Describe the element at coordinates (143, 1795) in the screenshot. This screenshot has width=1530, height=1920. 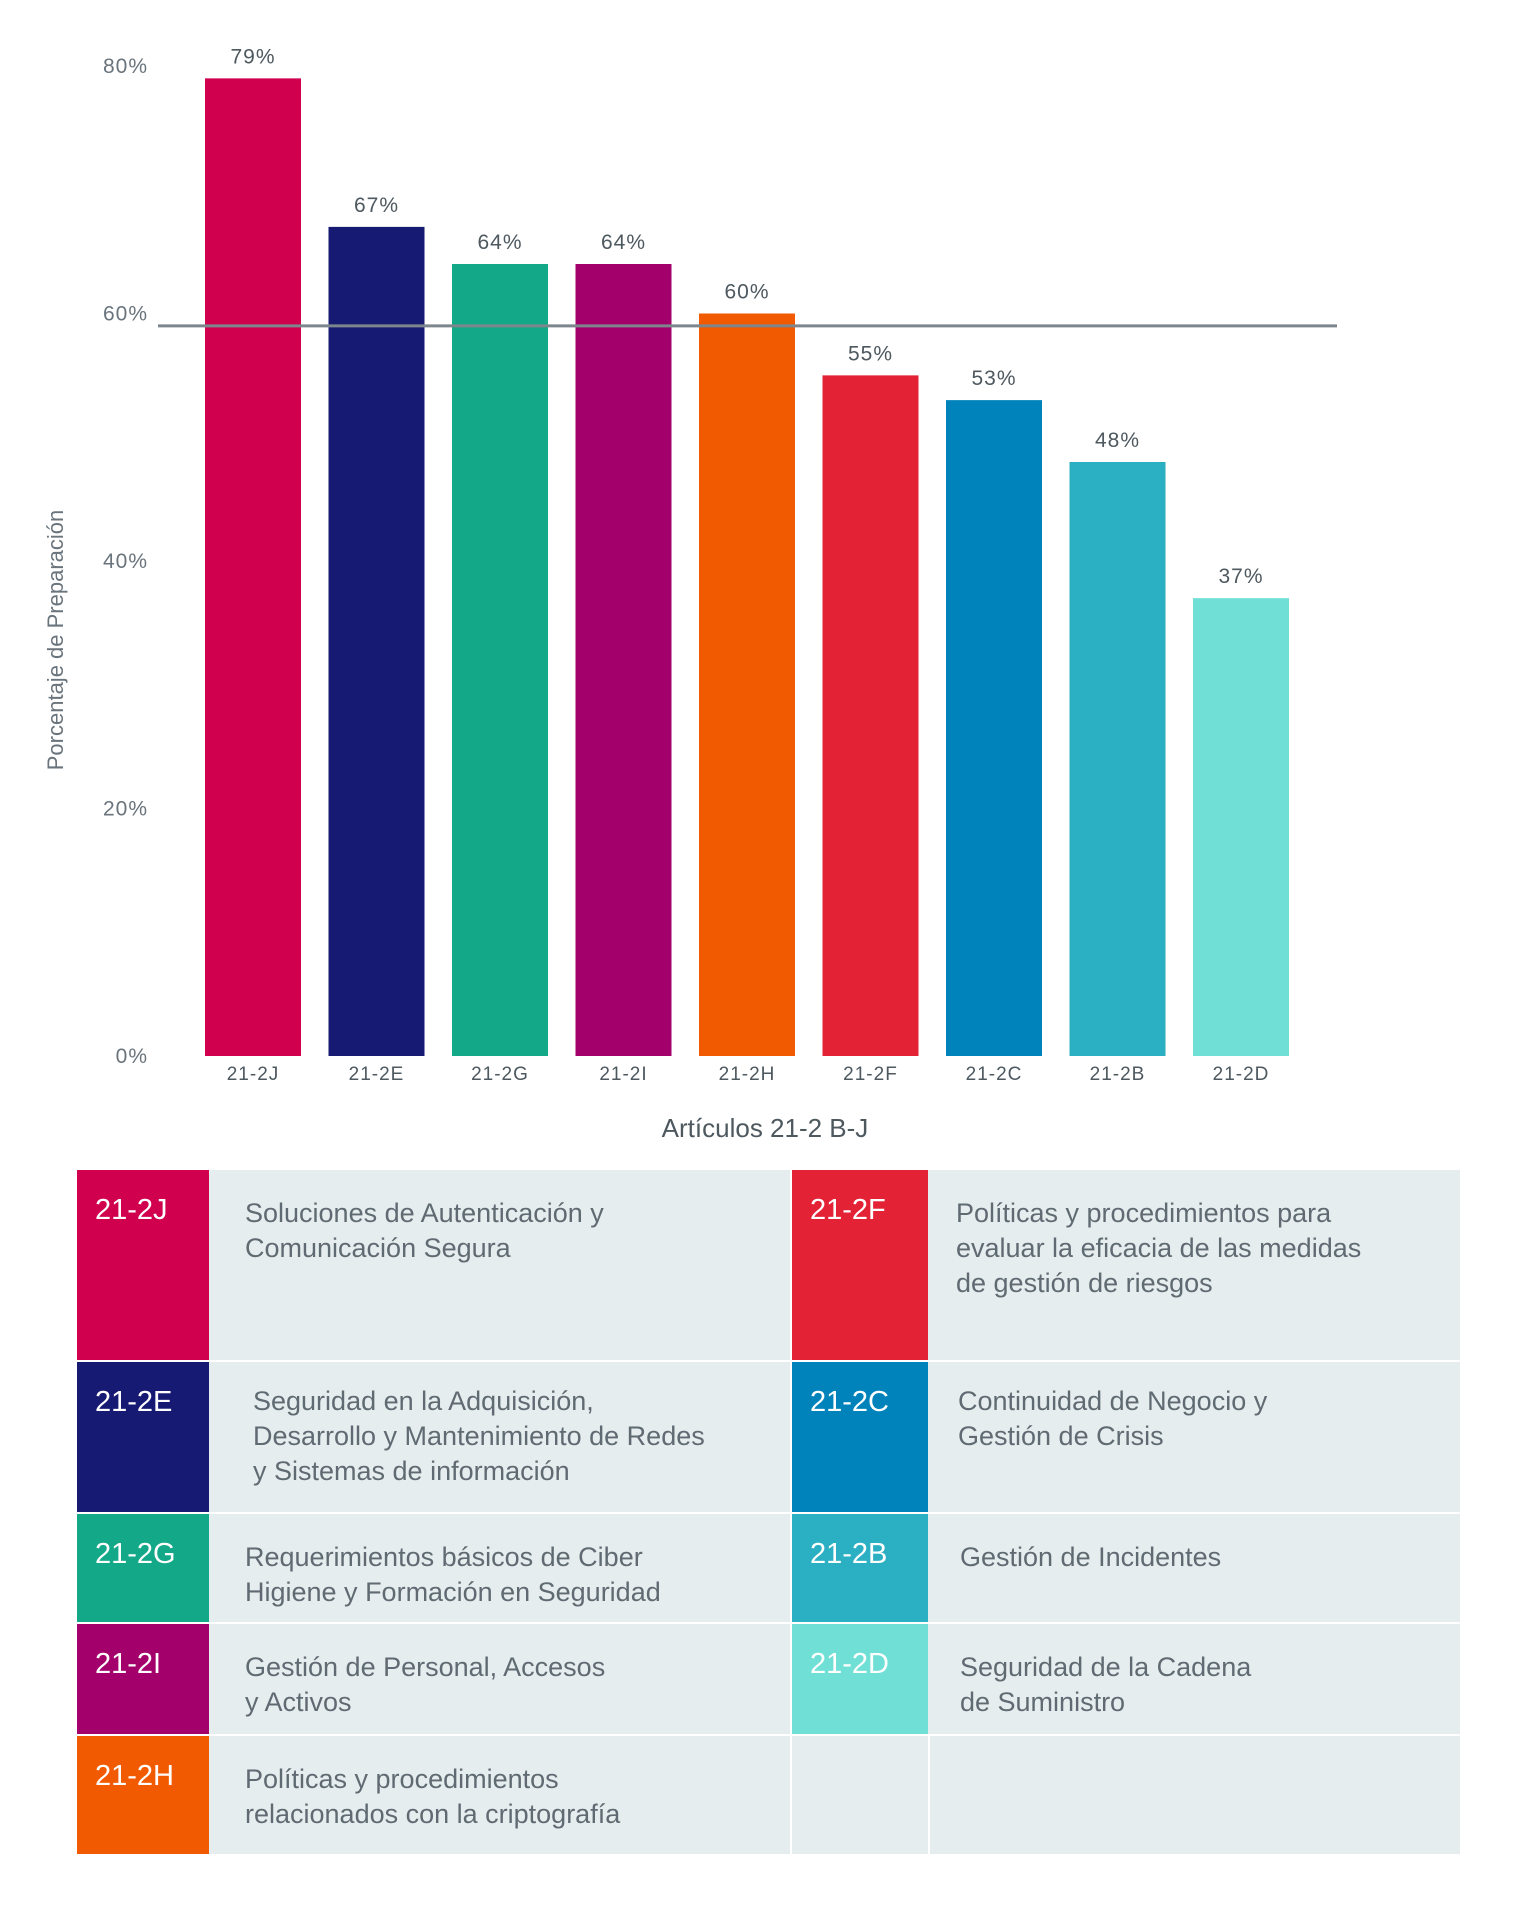
I see `legend-code: 21-2H` at that location.